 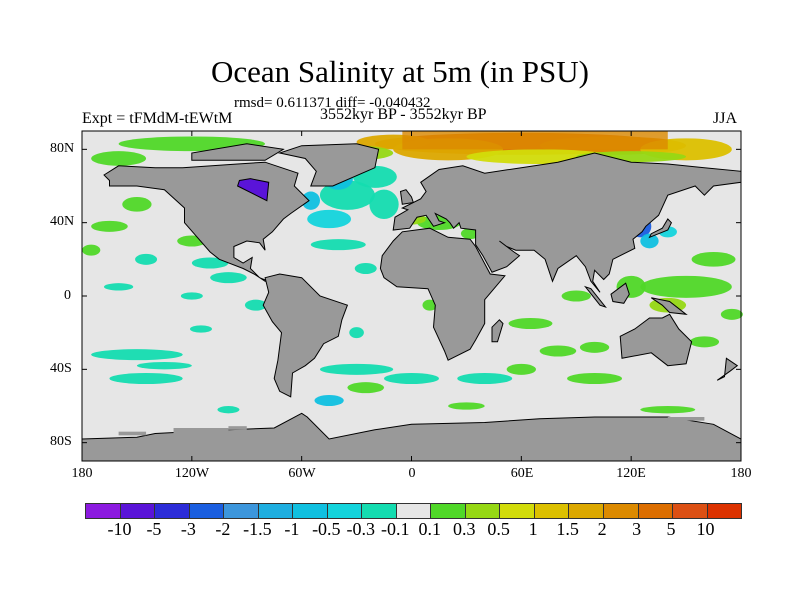 I want to click on colorbar, so click(x=413, y=511).